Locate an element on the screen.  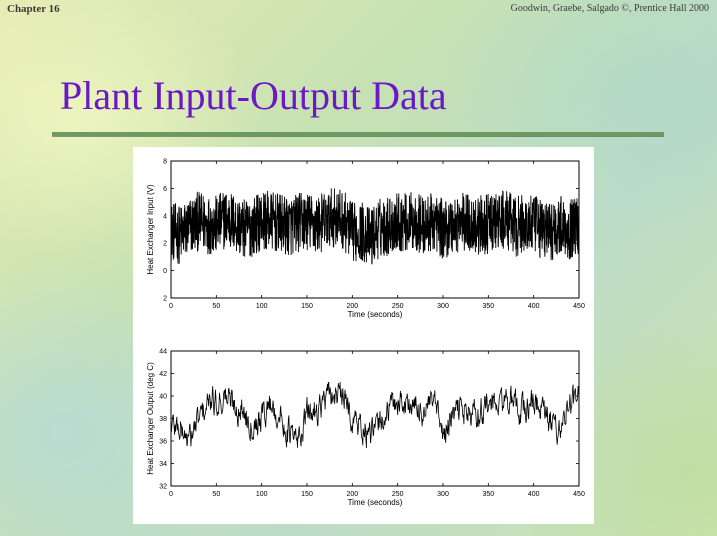
output-ytick-label: 42 is located at coordinates (163, 374).